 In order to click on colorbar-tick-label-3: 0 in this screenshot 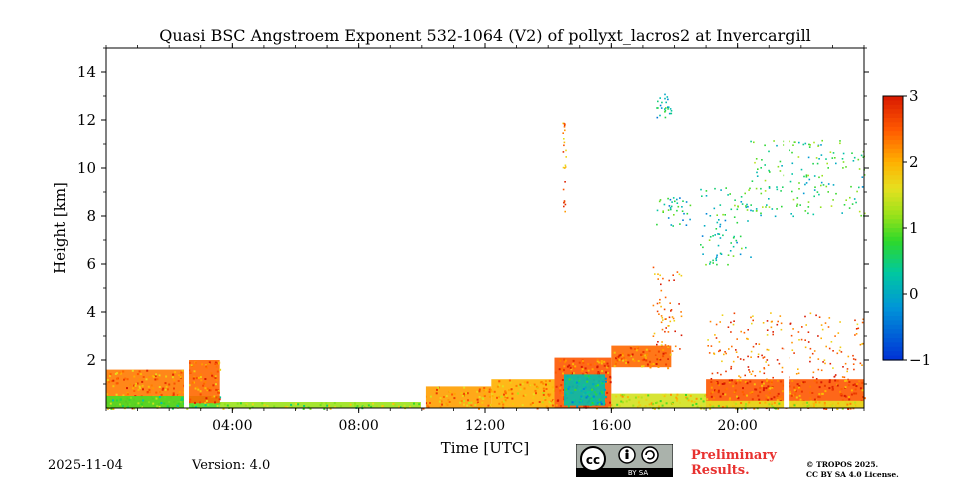, I will do `click(914, 294)`.